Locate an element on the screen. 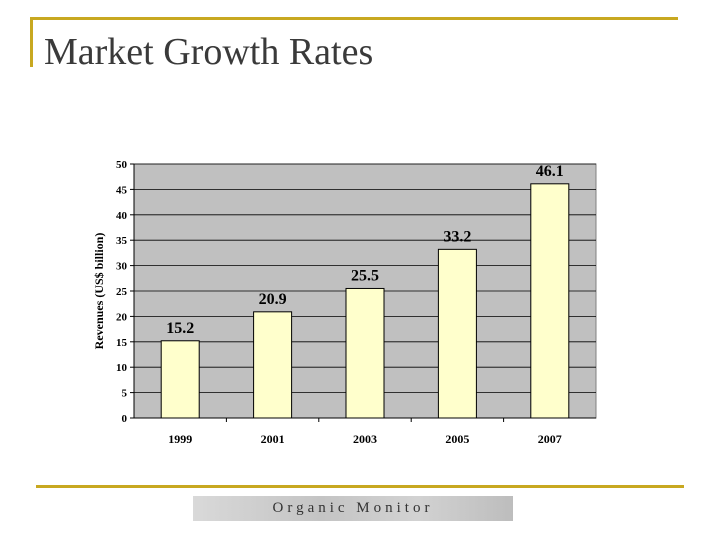 The width and height of the screenshot is (720, 540). y-tick-label: 10 is located at coordinates (122, 368).